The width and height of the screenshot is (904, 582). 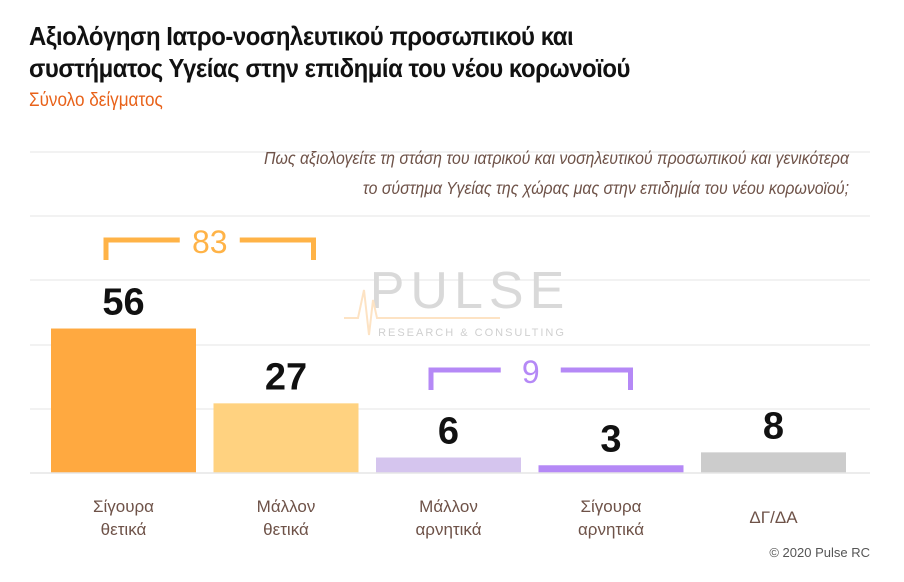 What do you see at coordinates (531, 372) in the screenshot?
I see `group-total-label: 9` at bounding box center [531, 372].